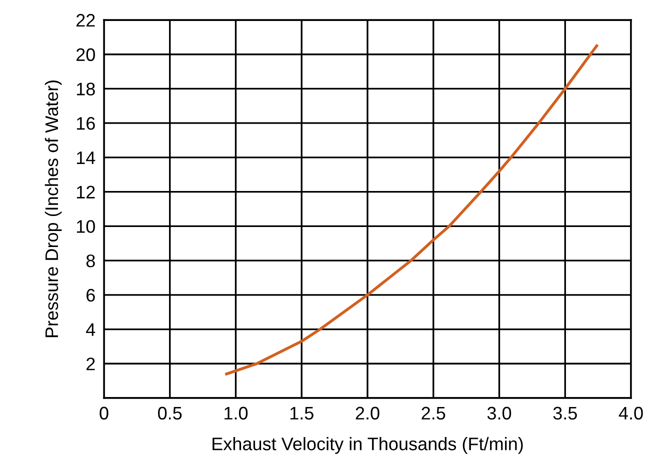 The height and width of the screenshot is (467, 665). Describe the element at coordinates (565, 413) in the screenshot. I see `x-tick-label: 3.5` at that location.